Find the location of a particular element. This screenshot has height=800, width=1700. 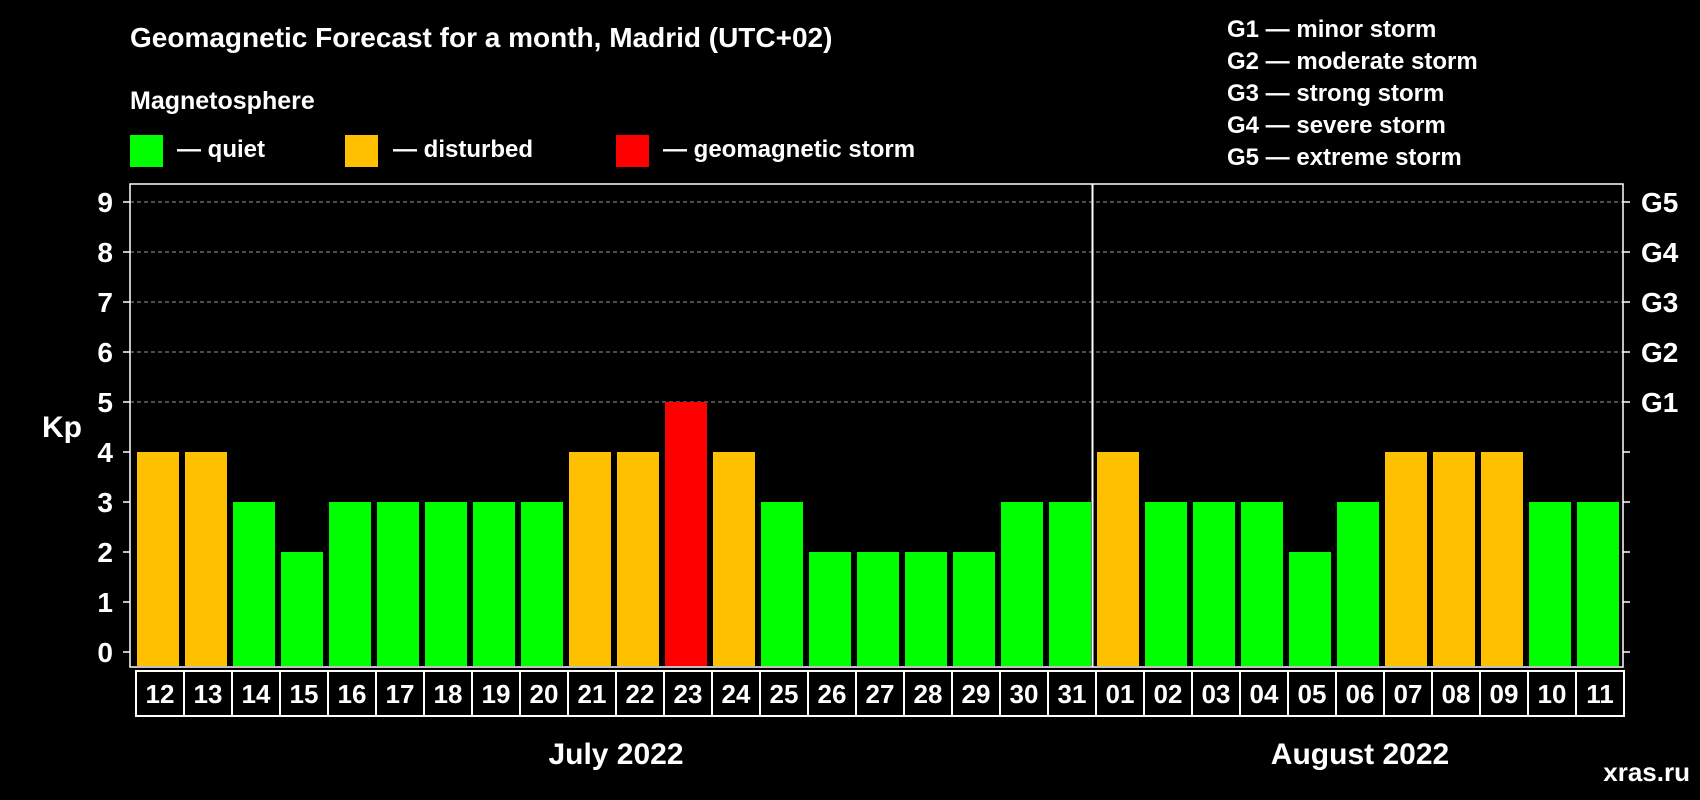

storm-scale-g1: G1 — minor storm is located at coordinates (1331, 29).